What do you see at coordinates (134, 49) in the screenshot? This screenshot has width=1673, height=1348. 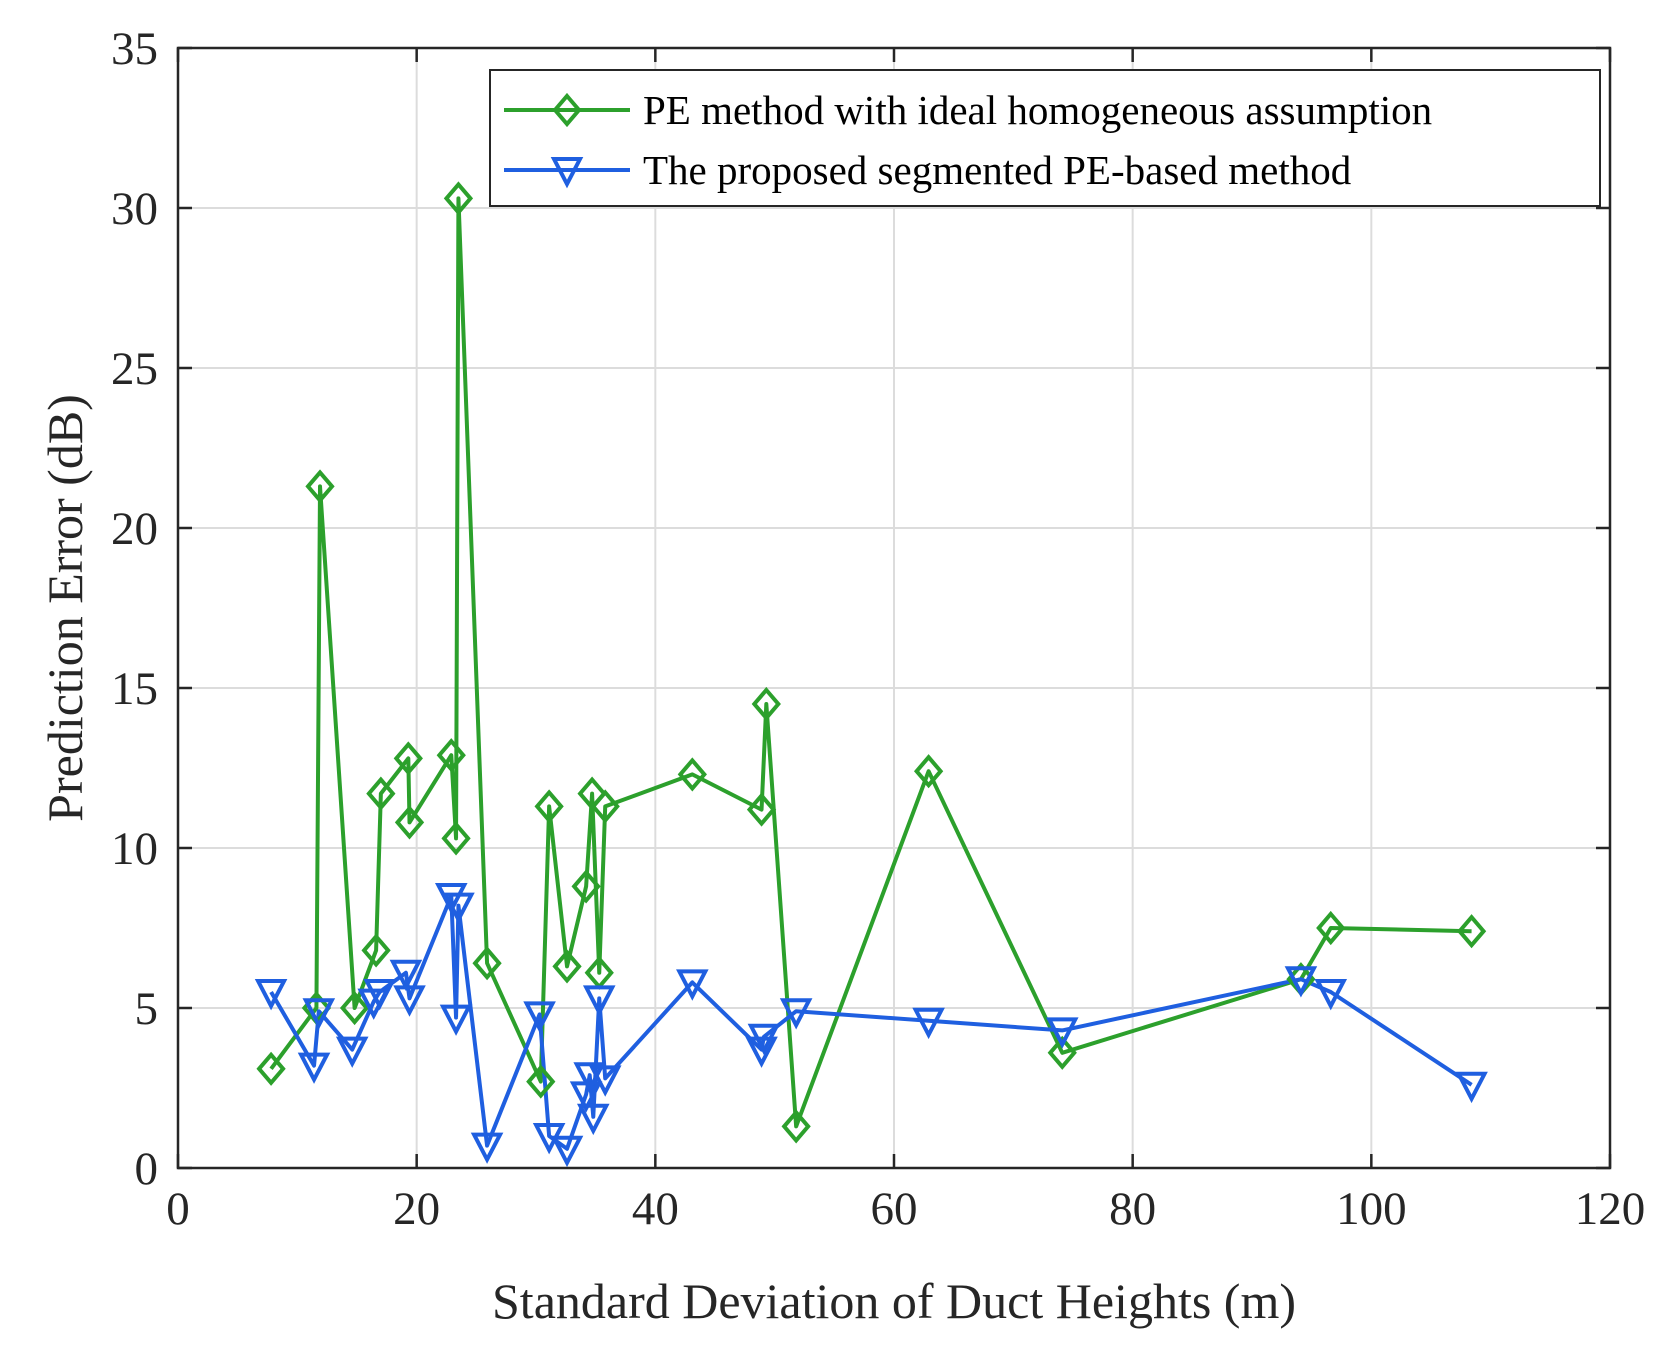 I see `y-tick-label: 35` at bounding box center [134, 49].